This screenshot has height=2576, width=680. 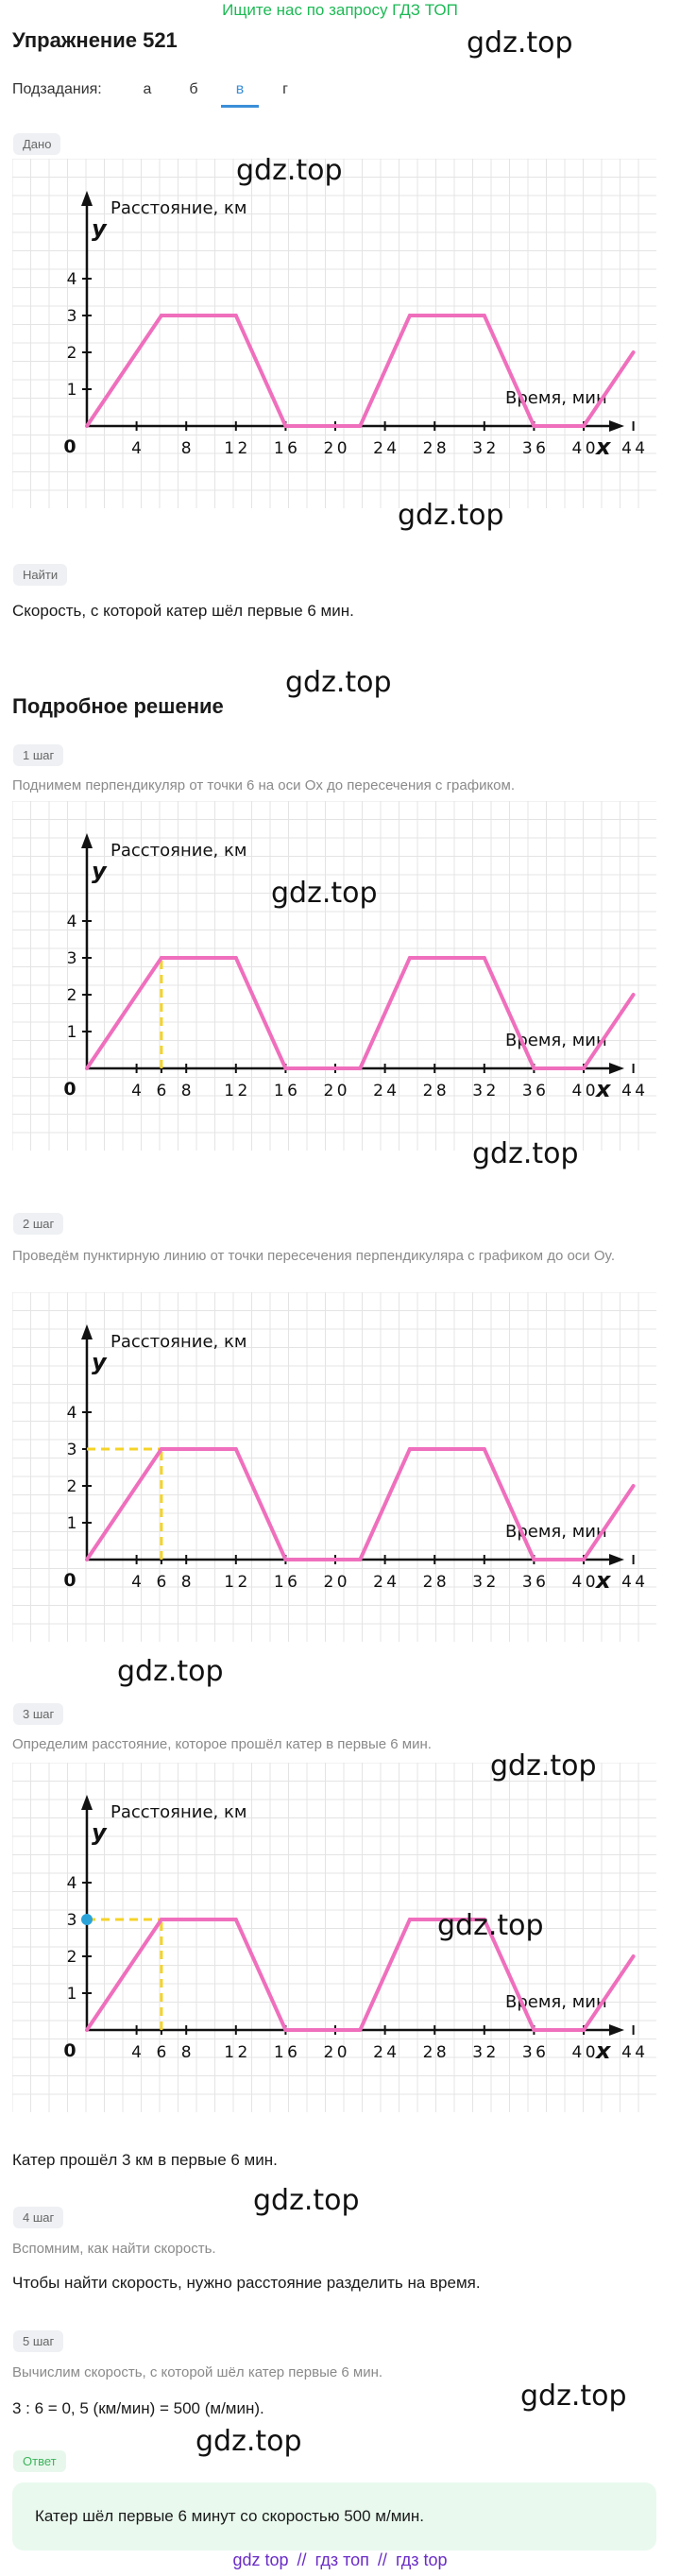 I want to click on given-chip: Дано, so click(x=37, y=144).